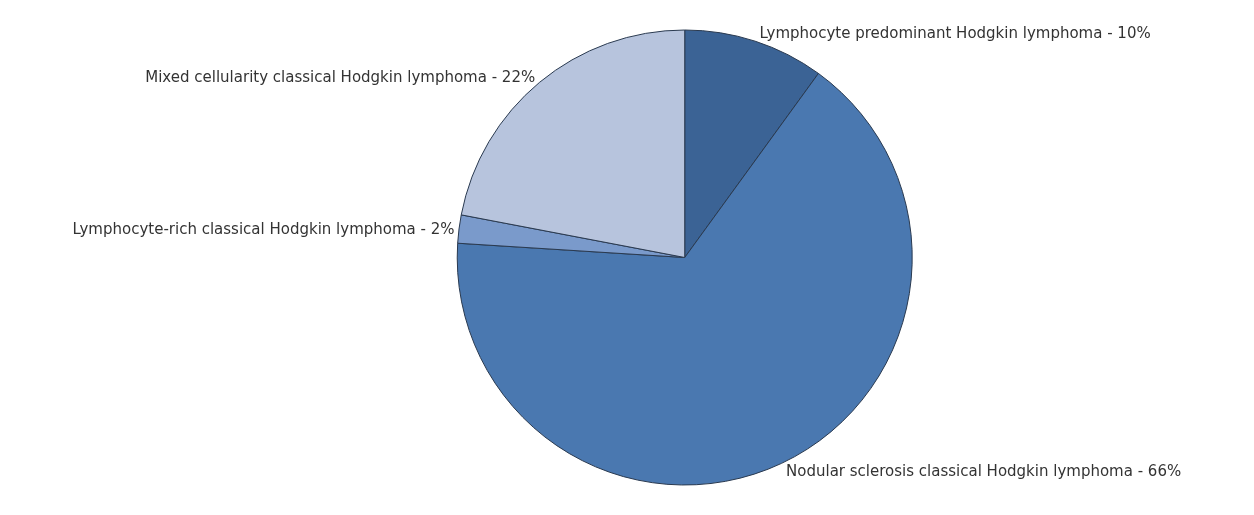 This screenshot has height=515, width=1254. I want to click on slice-label: Mixed cellularity classical Hodgkin lymphoma - 22%, so click(340, 76).